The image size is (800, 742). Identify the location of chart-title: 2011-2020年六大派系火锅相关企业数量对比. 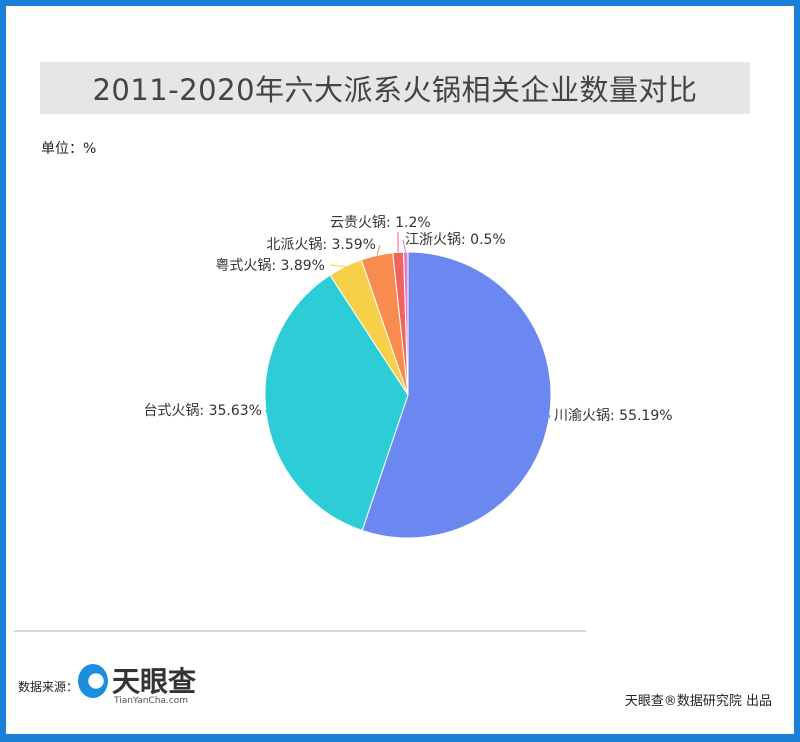
(395, 90).